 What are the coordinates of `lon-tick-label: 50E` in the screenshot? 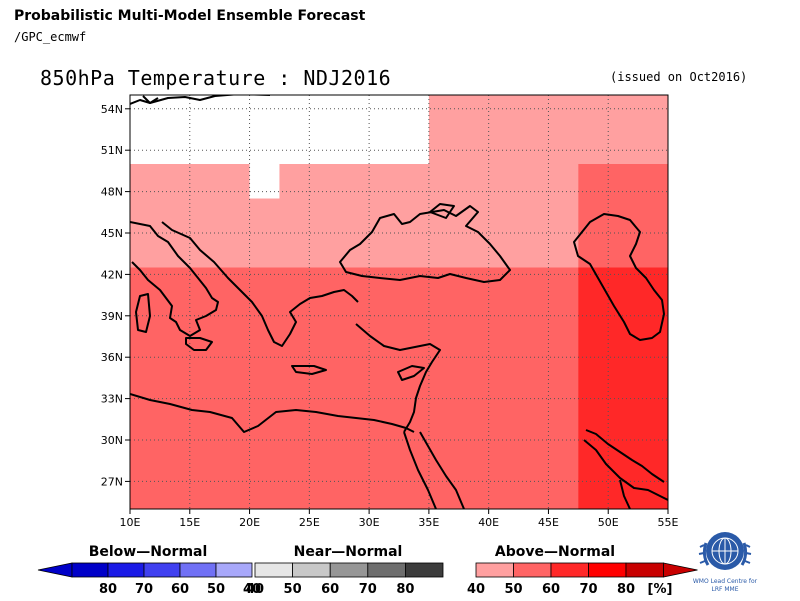 It's located at (608, 522).